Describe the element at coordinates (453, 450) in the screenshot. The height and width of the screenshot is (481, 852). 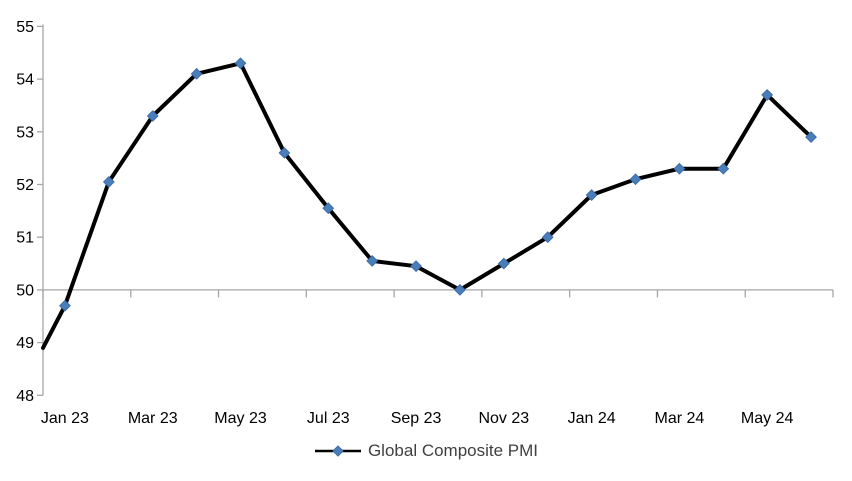
I see `legend-label: Global Composite PMI` at that location.